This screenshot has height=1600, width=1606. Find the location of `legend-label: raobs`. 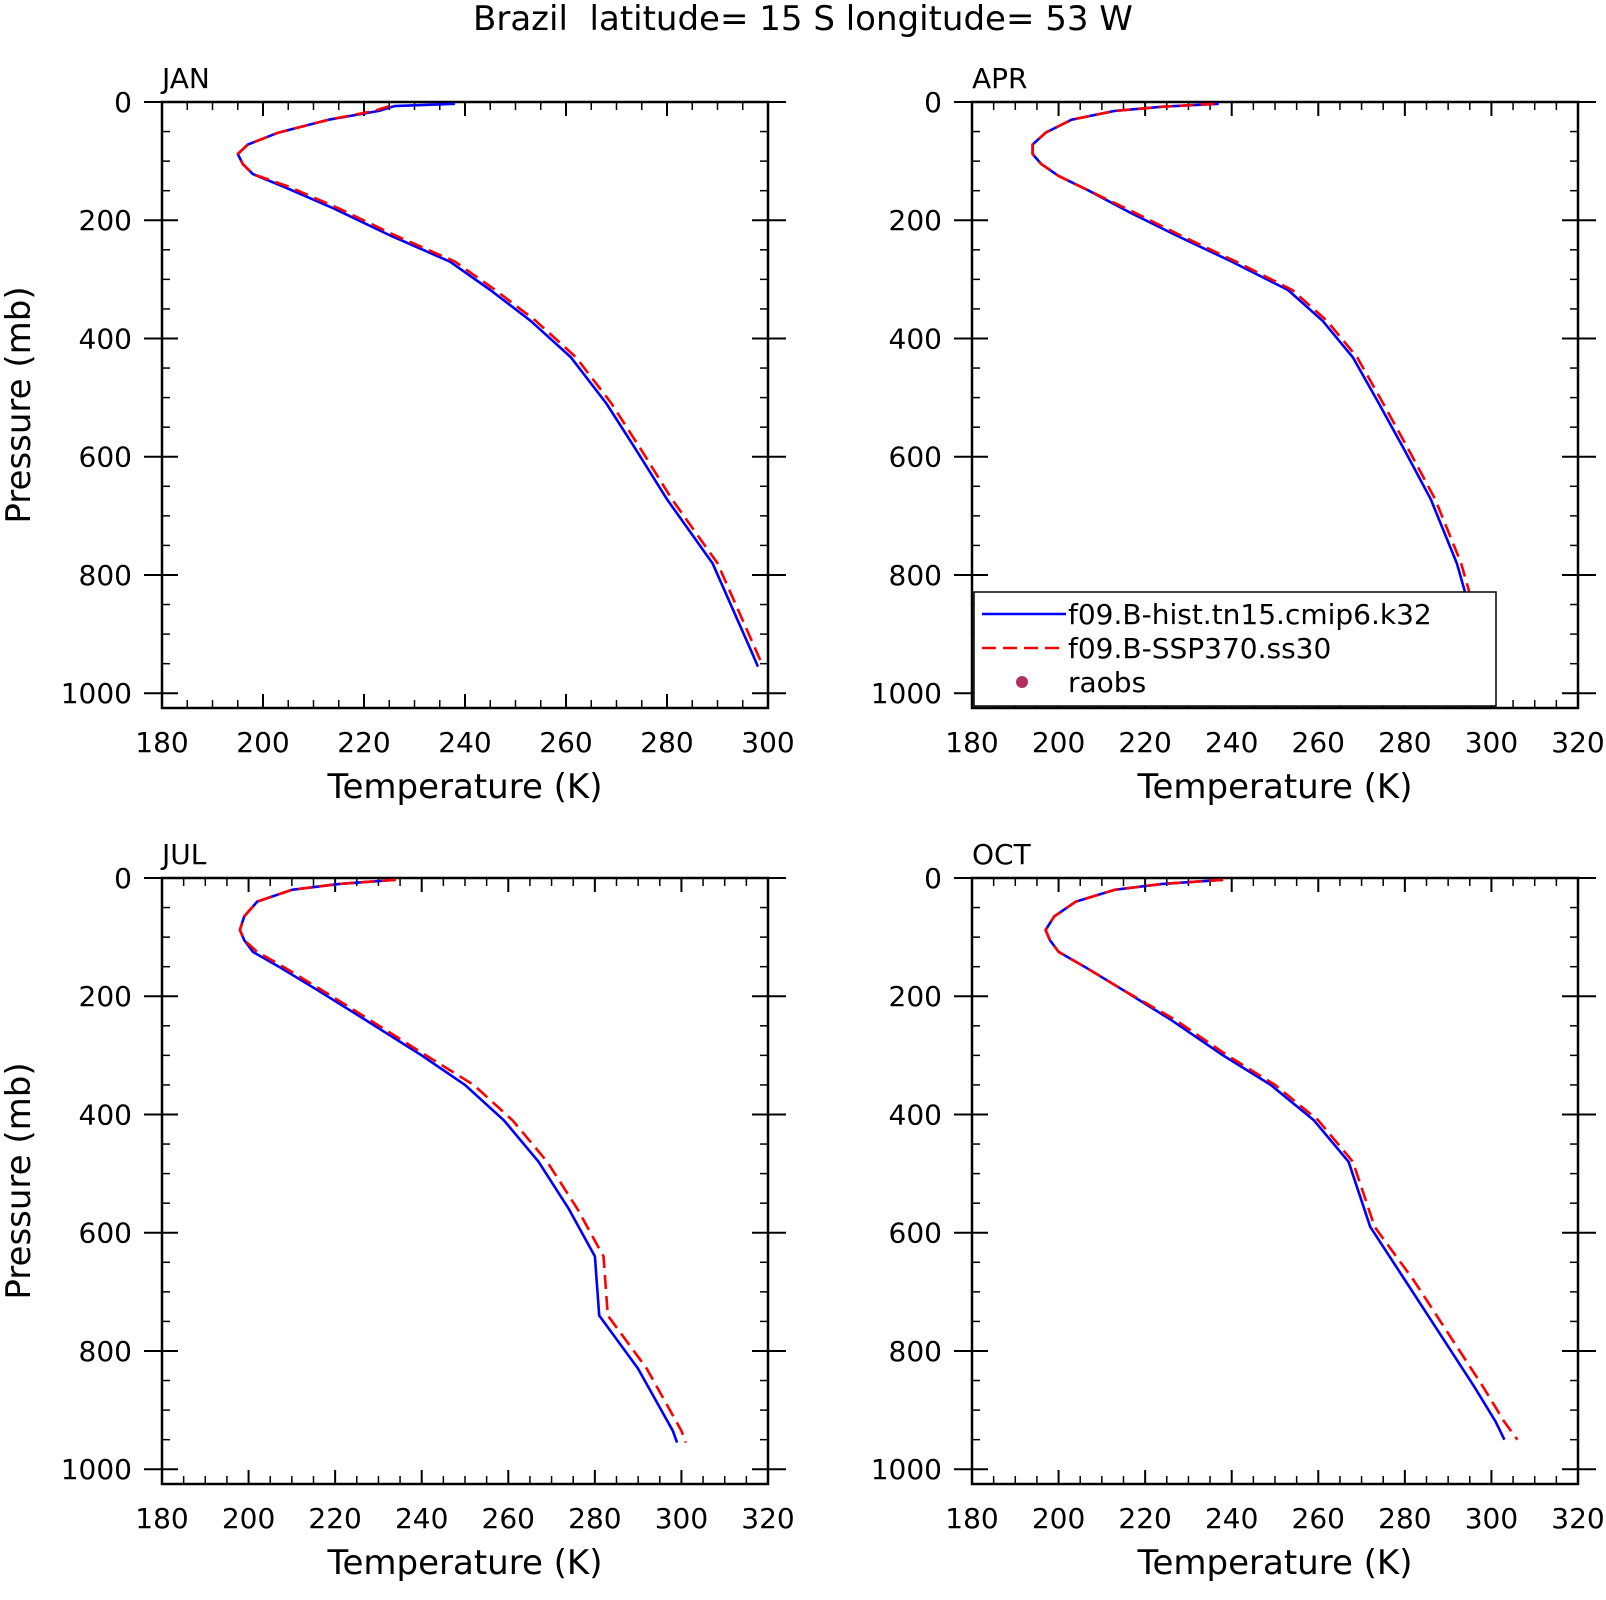

legend-label: raobs is located at coordinates (1107, 682).